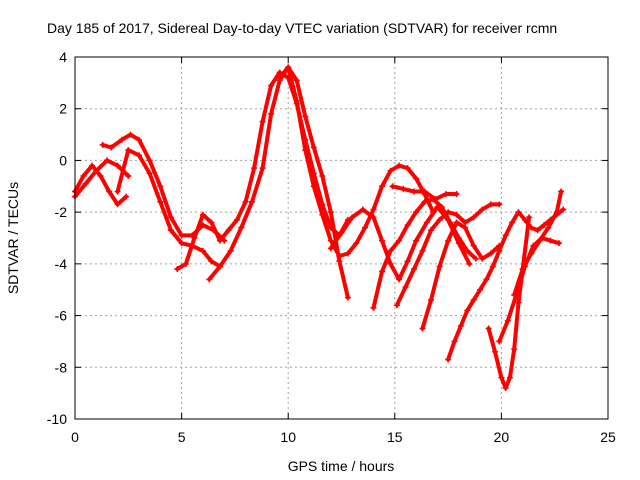 The width and height of the screenshot is (640, 480). Describe the element at coordinates (288, 437) in the screenshot. I see `x-tick-label: 10` at that location.